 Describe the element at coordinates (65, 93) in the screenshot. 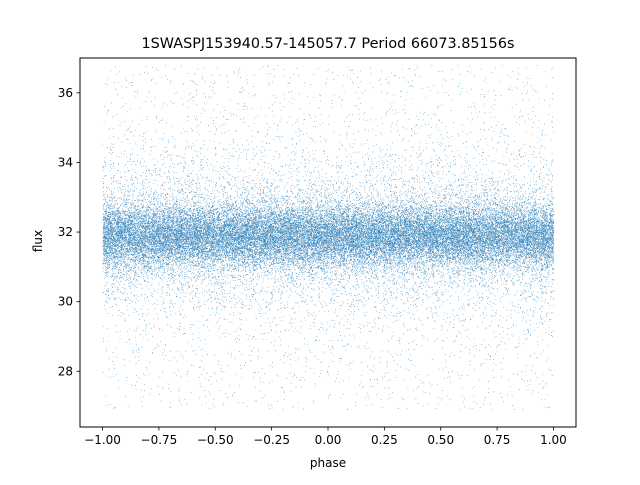

I see `y-tick-label: 36` at that location.